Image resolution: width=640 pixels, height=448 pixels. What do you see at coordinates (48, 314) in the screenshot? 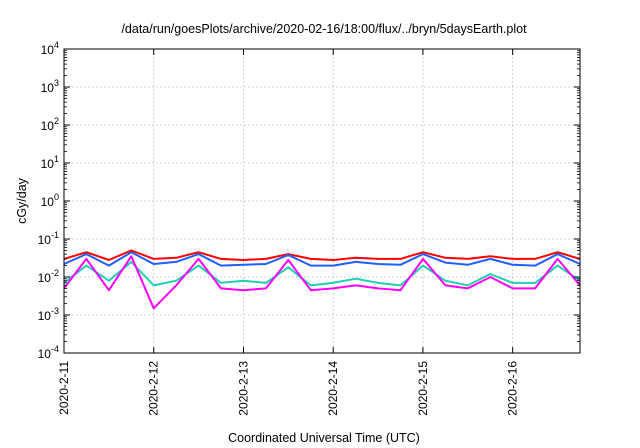
I see `y-tick-label: 10⁻³` at bounding box center [48, 314].